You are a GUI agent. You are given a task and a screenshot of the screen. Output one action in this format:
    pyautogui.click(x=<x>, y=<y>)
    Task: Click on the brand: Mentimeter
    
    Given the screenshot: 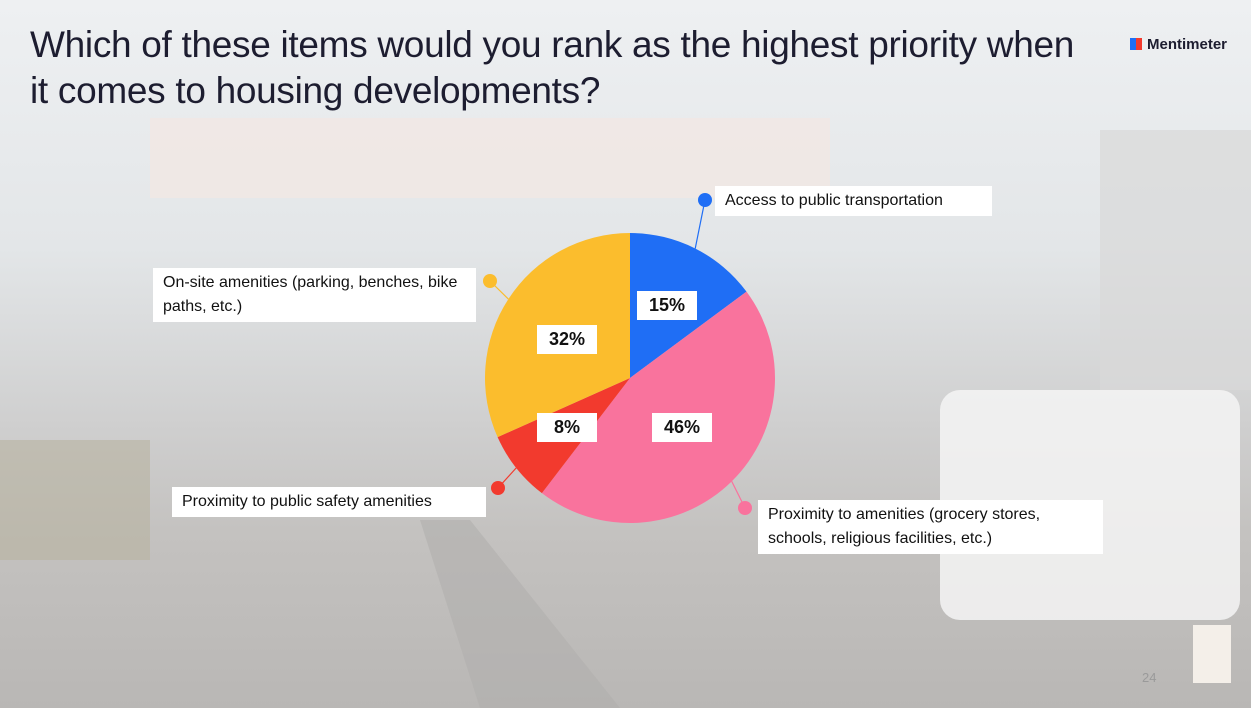 What is the action you would take?
    pyautogui.click(x=1178, y=44)
    